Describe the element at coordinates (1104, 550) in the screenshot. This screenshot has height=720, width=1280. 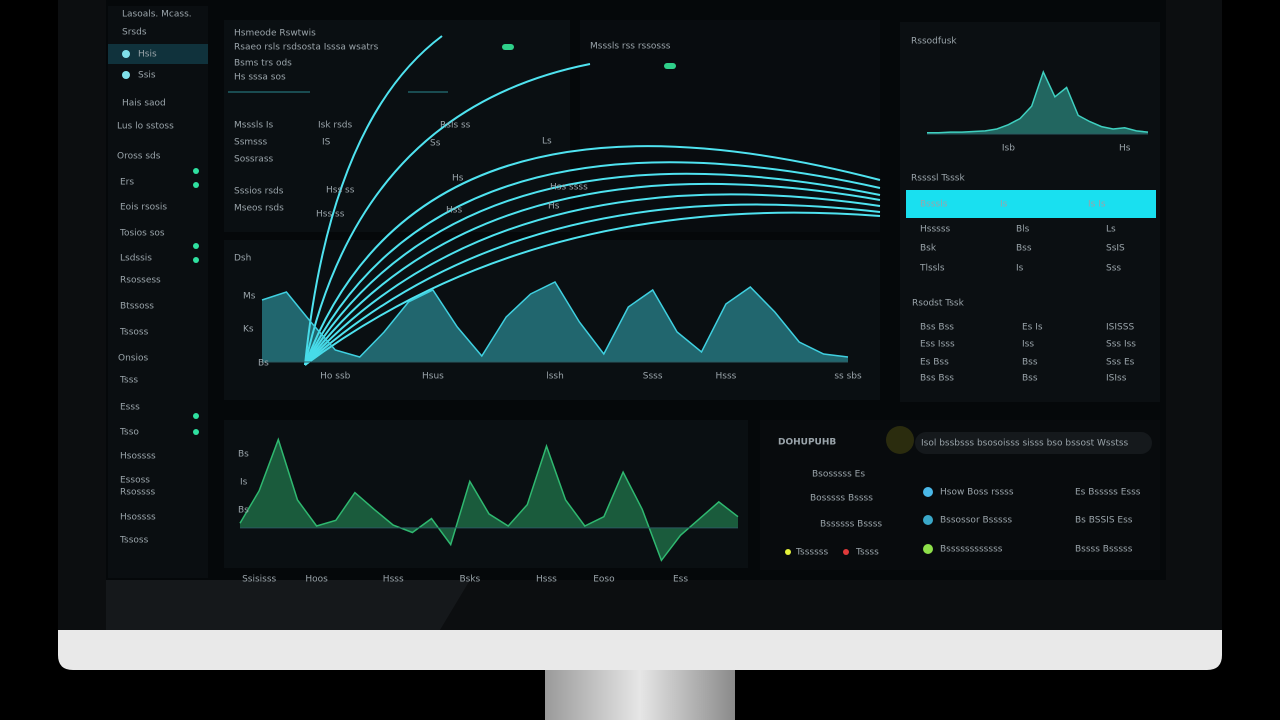
I see `row-value: Bssss Bsssss` at that location.